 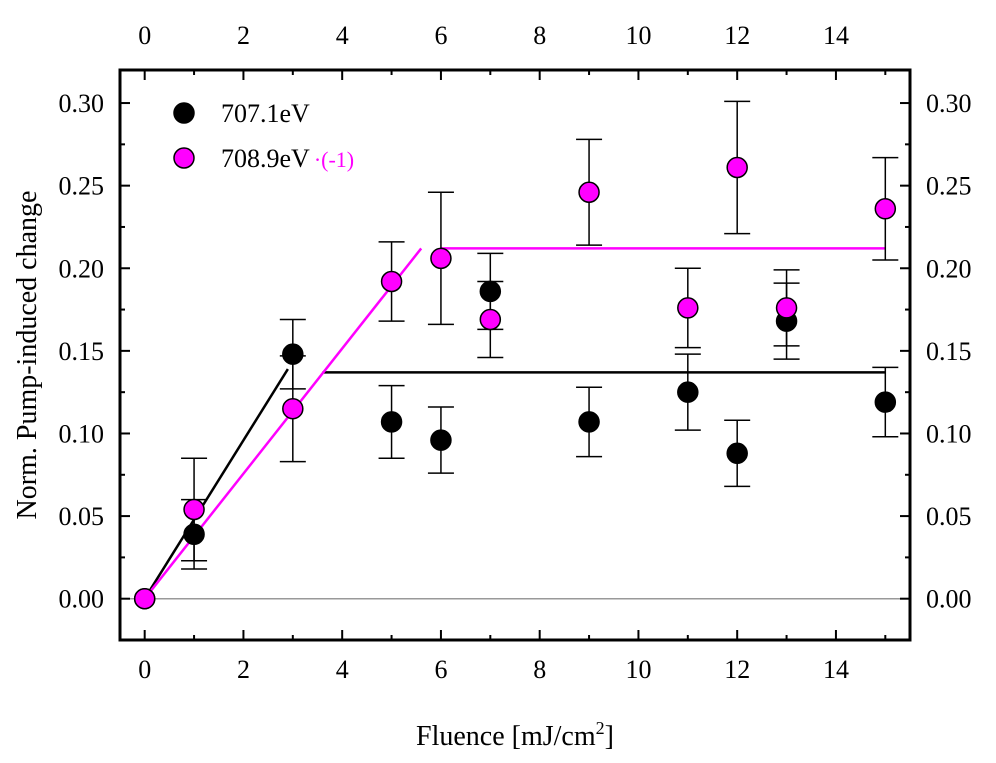 I want to click on y-tick-label-left: 0.05, so click(x=82, y=516).